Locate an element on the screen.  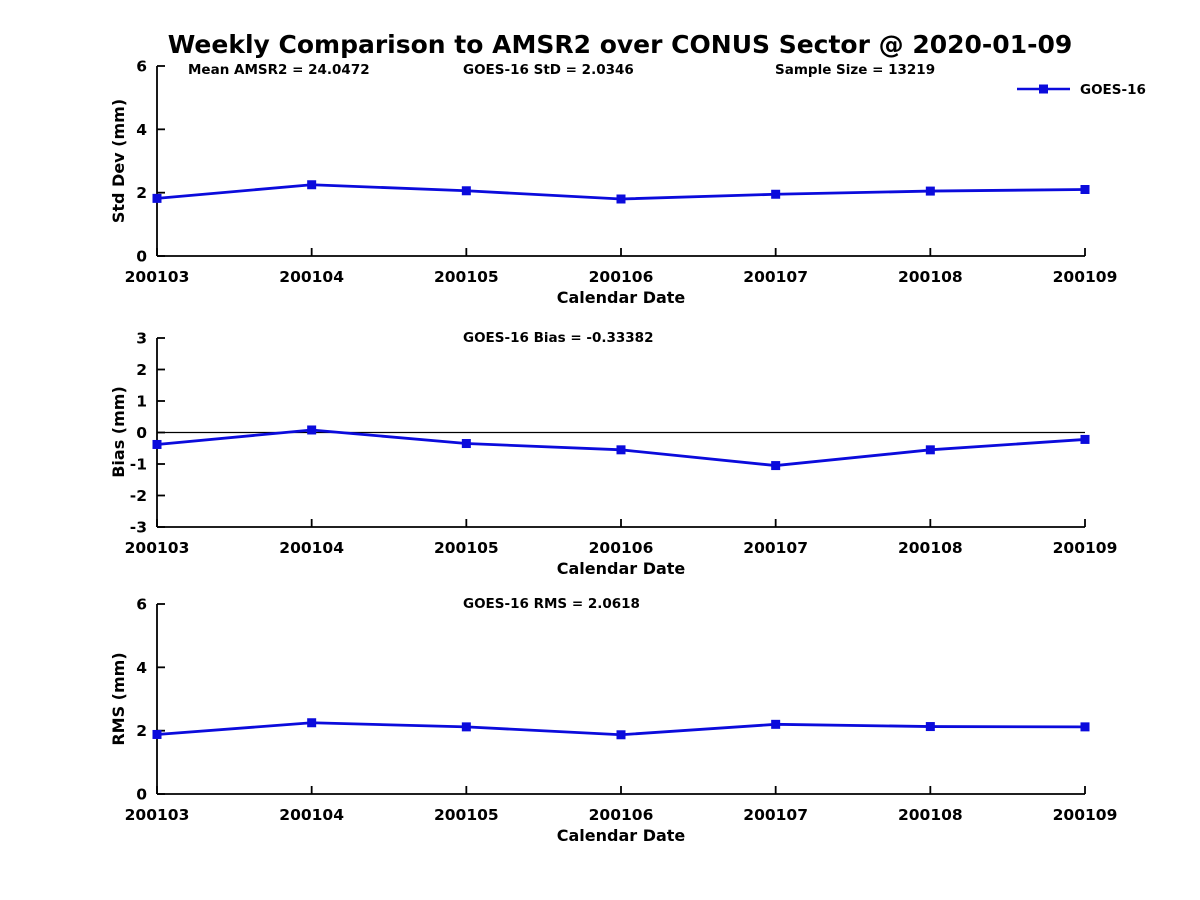
y-tick-label: 3 is located at coordinates (141, 339).